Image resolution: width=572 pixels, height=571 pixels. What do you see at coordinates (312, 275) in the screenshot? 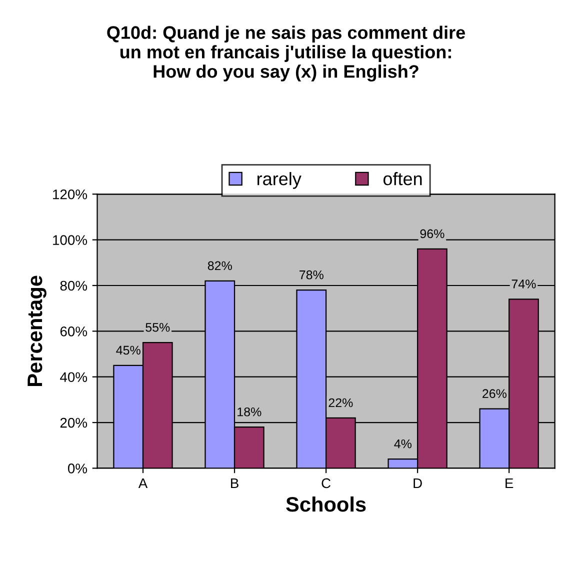
I see `data-label: 78%` at bounding box center [312, 275].